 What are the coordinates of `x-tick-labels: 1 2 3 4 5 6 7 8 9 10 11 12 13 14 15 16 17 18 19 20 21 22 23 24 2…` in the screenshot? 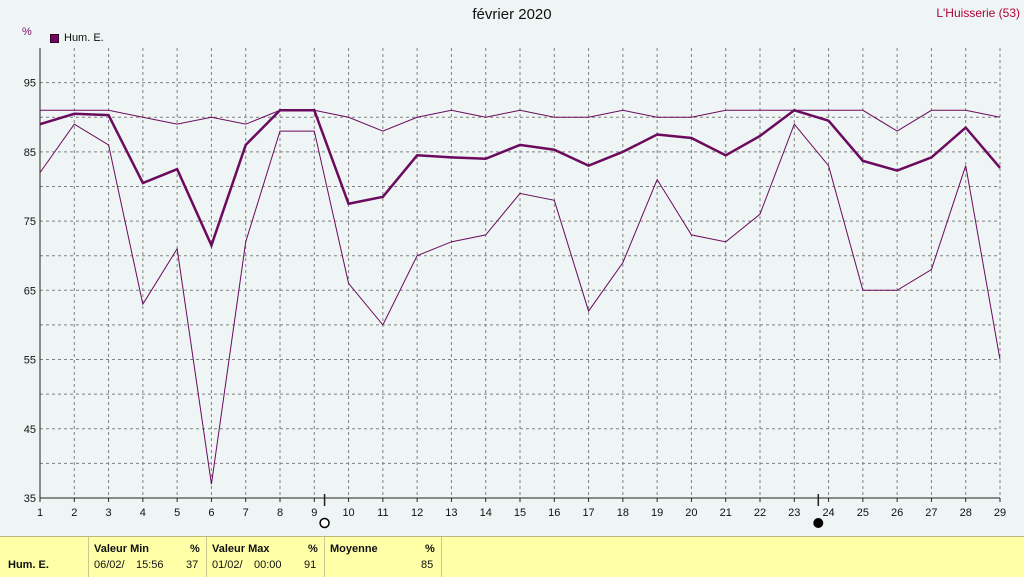 It's located at (521, 513).